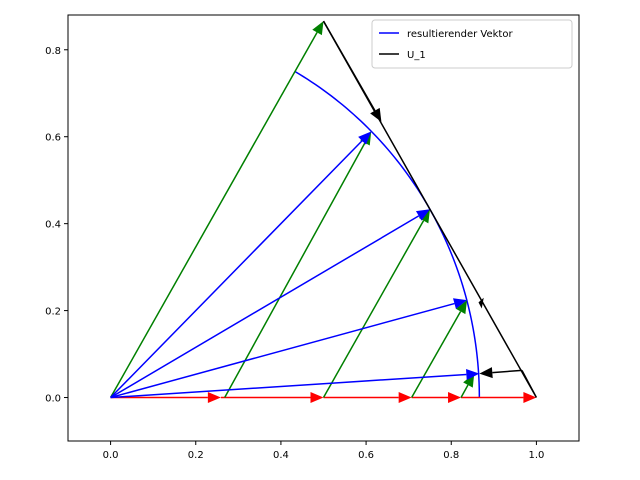  Describe the element at coordinates (53, 51) in the screenshot. I see `y-tick-label: 0.8` at that location.